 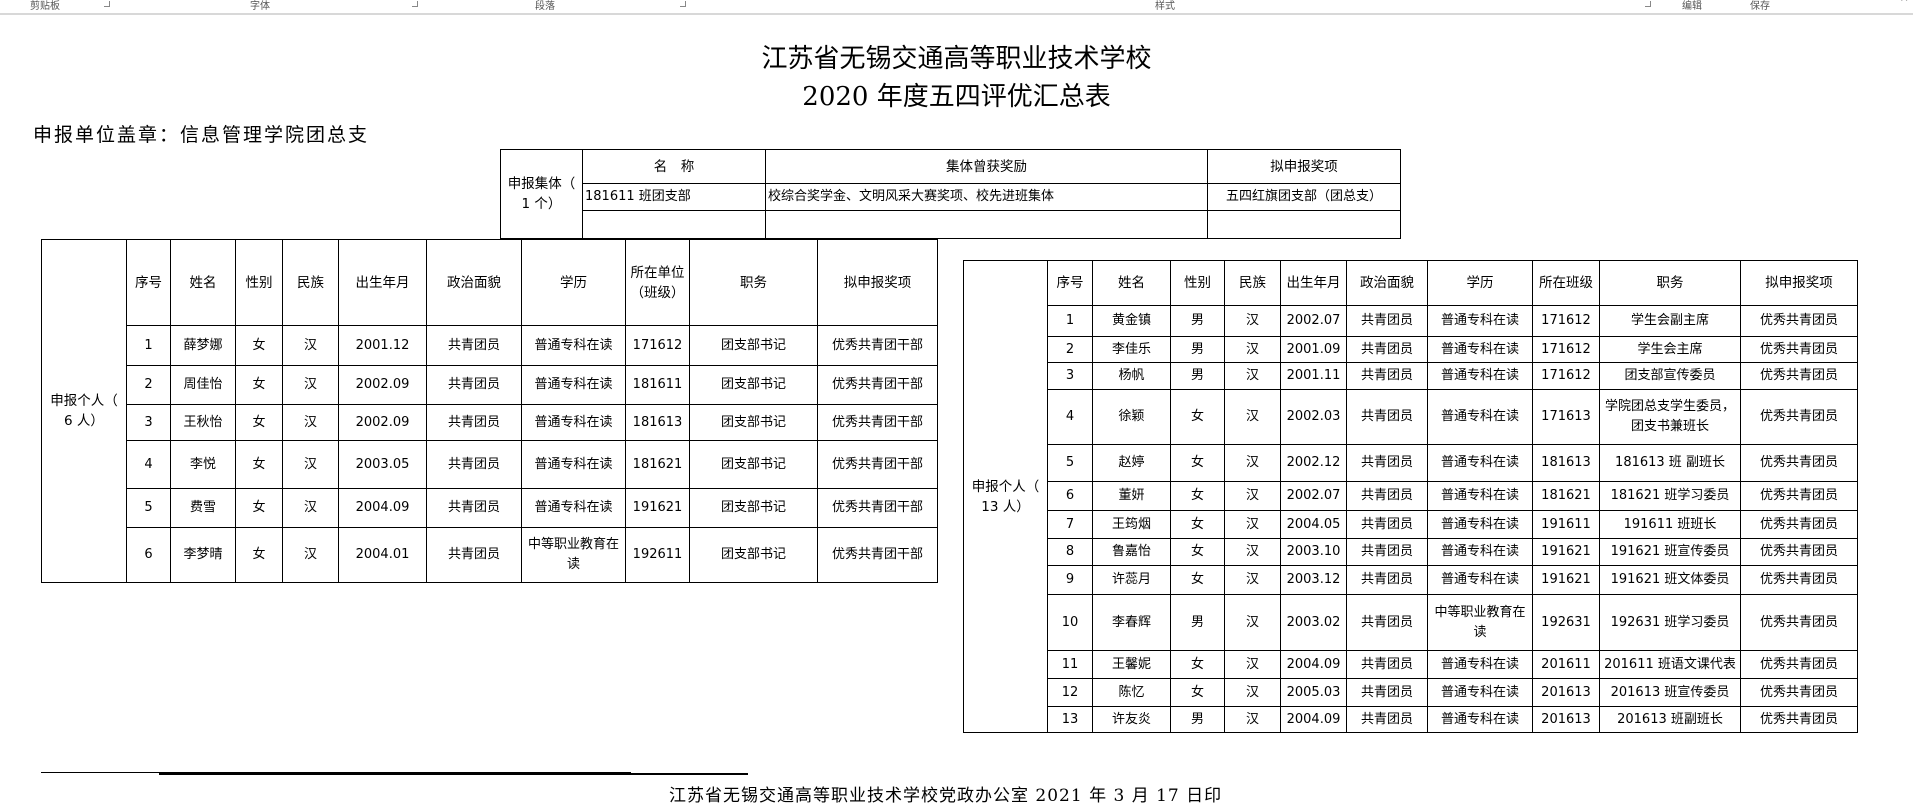 I want to click on column-header: 民族, so click(x=310, y=282).